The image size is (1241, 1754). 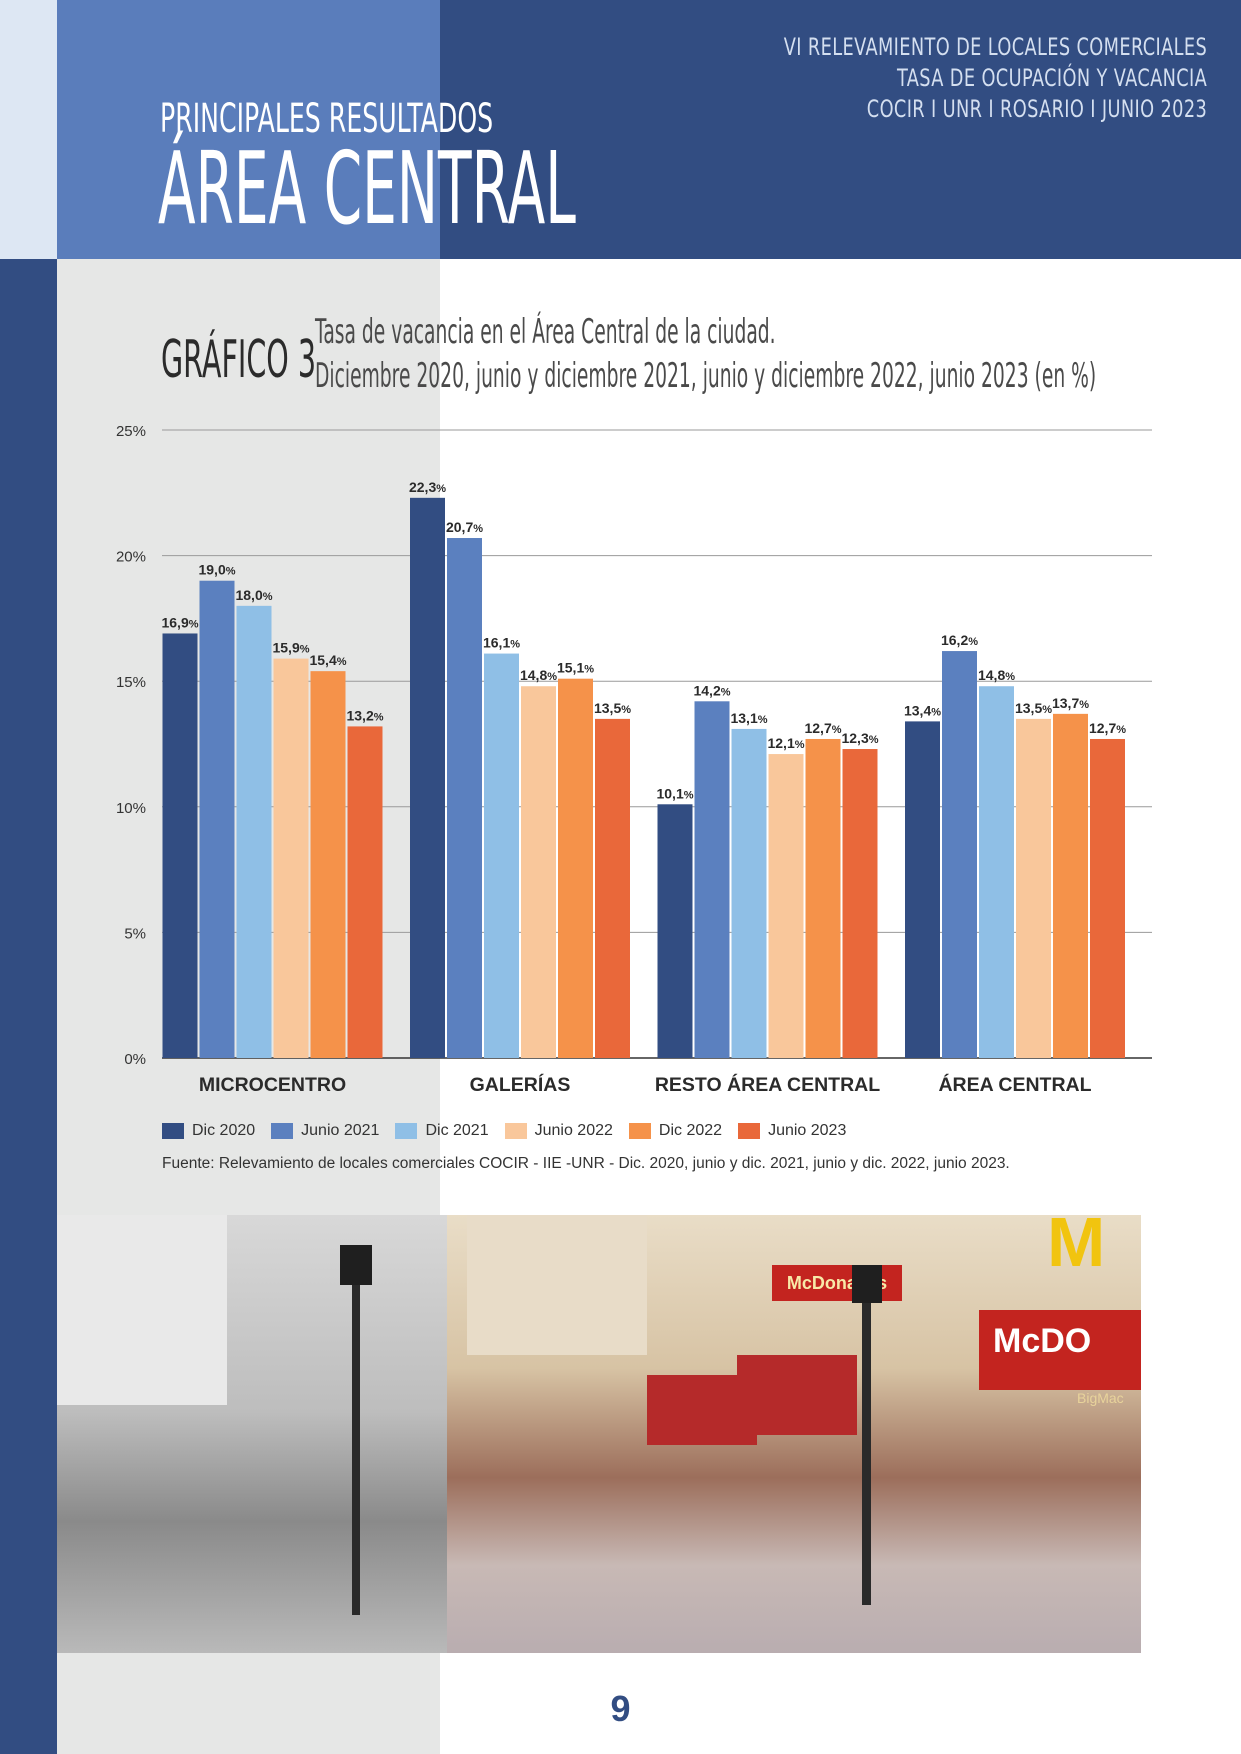 What do you see at coordinates (840, 129) in the screenshot?
I see `header-panel-dark` at bounding box center [840, 129].